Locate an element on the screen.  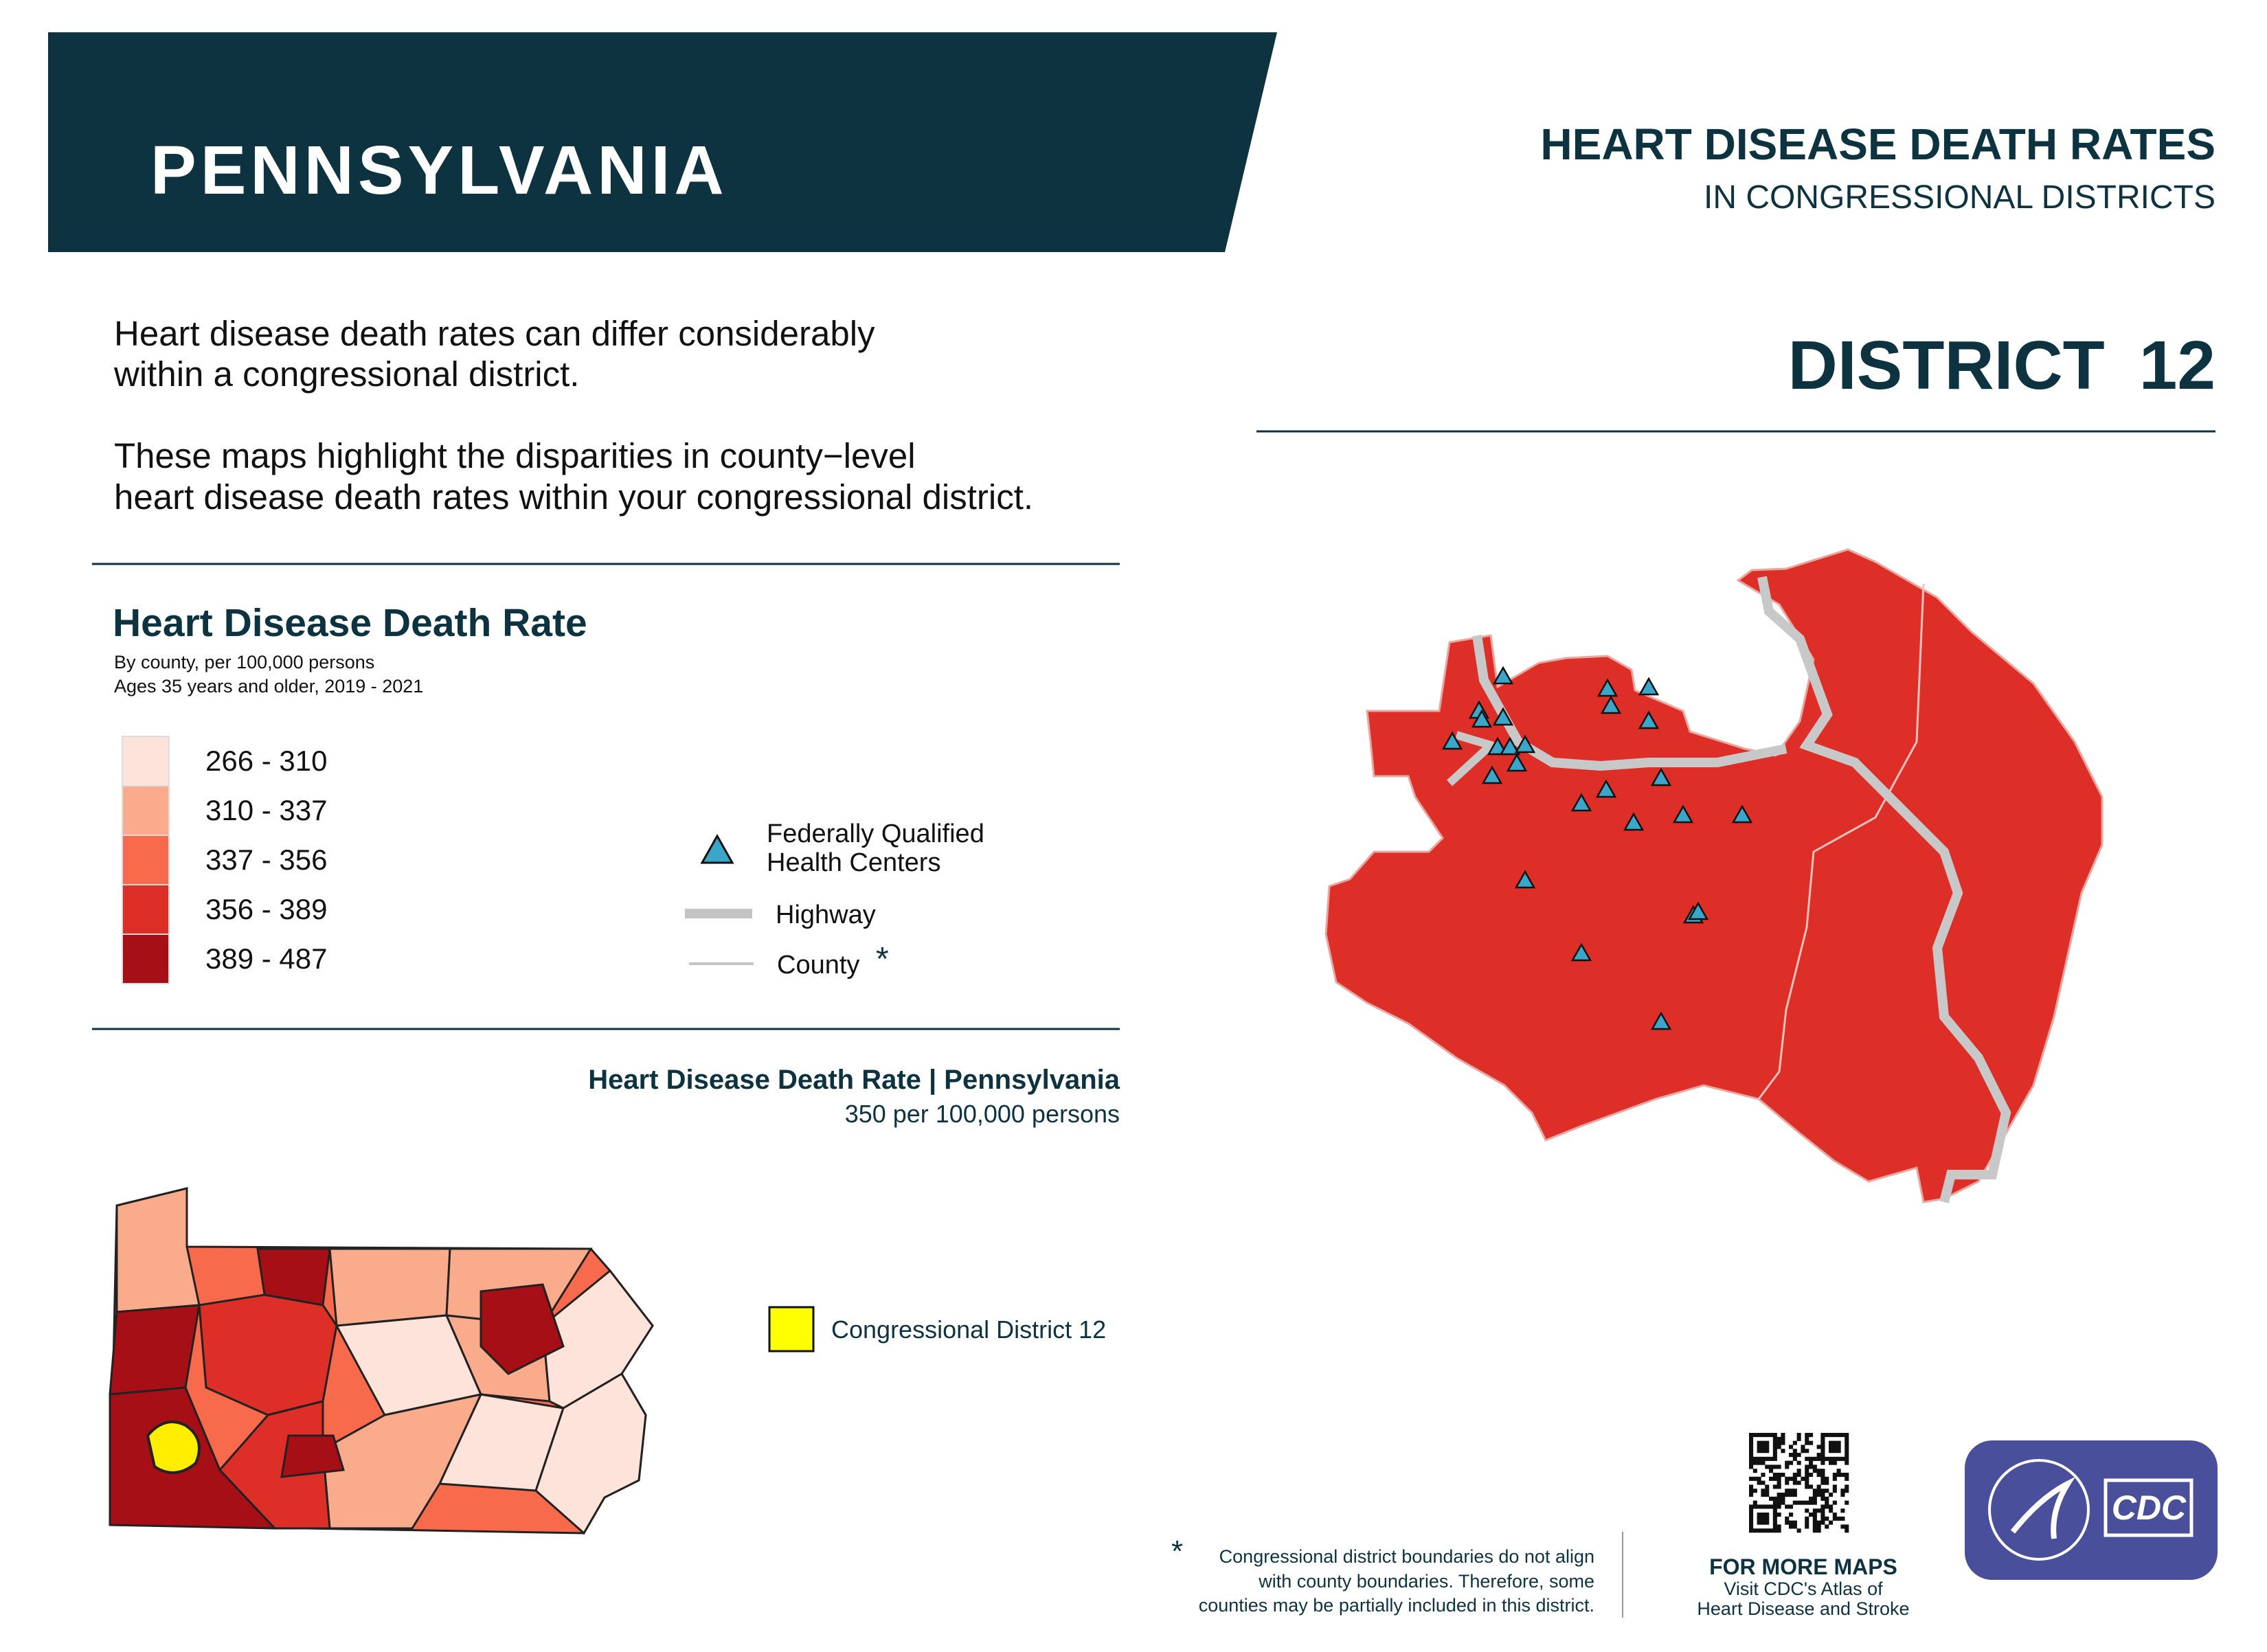
legend-title: Heart Disease Death Rate is located at coordinates (350, 623).